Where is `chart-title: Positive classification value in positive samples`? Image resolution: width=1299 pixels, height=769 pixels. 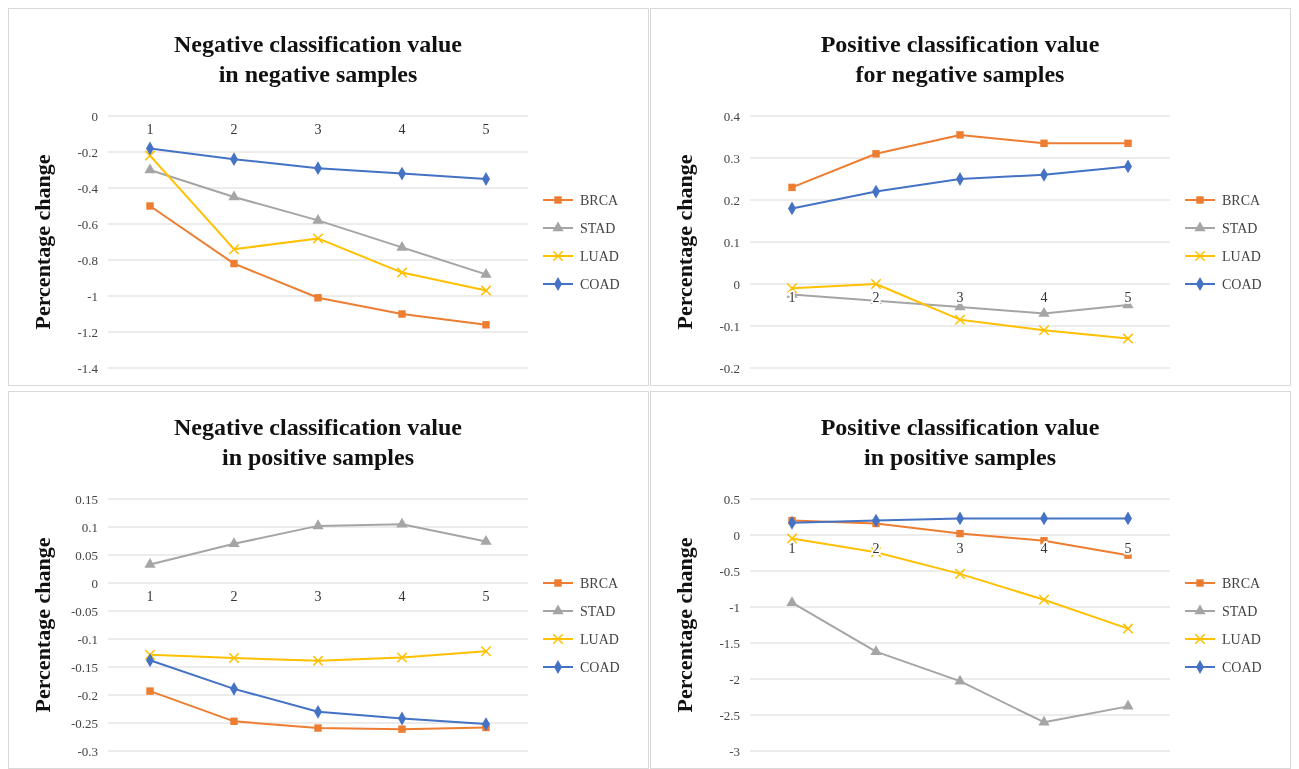 chart-title: Positive classification value in positive samples is located at coordinates (960, 442).